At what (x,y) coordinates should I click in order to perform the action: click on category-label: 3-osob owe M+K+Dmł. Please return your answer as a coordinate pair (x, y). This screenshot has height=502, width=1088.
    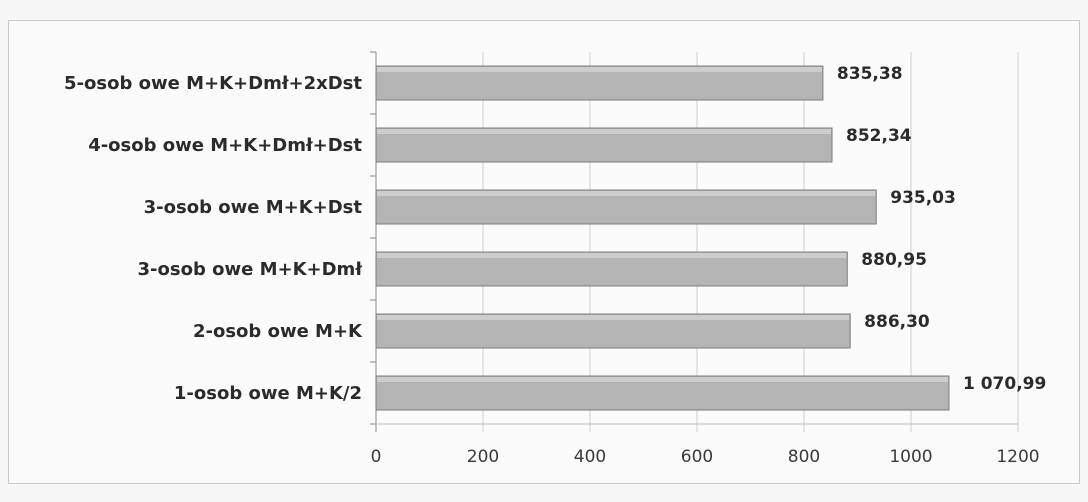
    Looking at the image, I should click on (251, 269).